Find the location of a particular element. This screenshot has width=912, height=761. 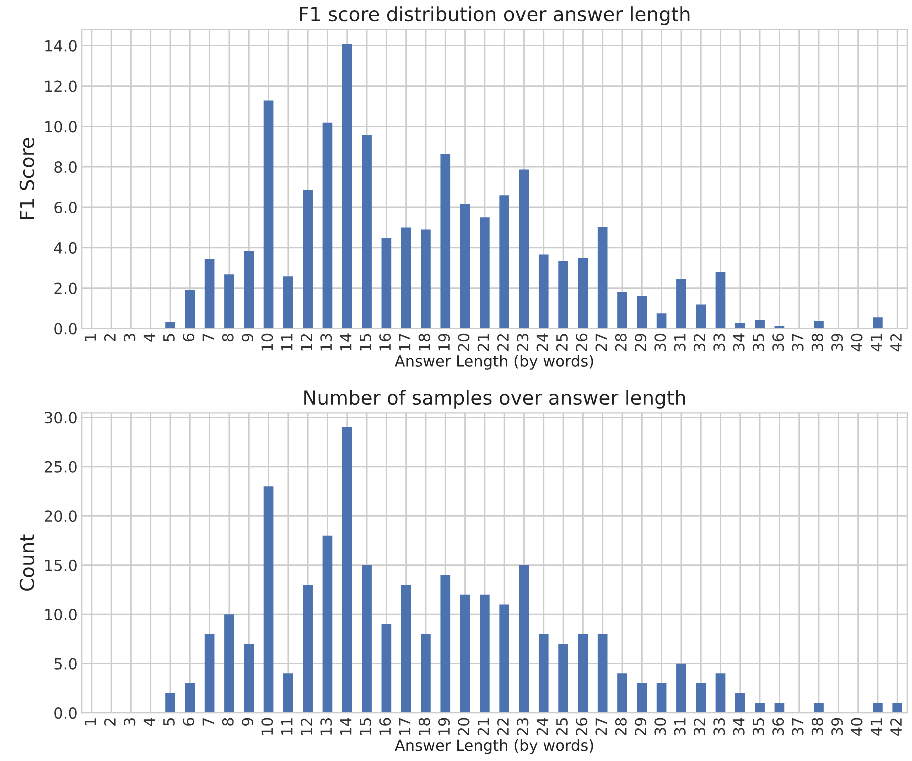

y-tick-label: 0.0 is located at coordinates (65, 714).